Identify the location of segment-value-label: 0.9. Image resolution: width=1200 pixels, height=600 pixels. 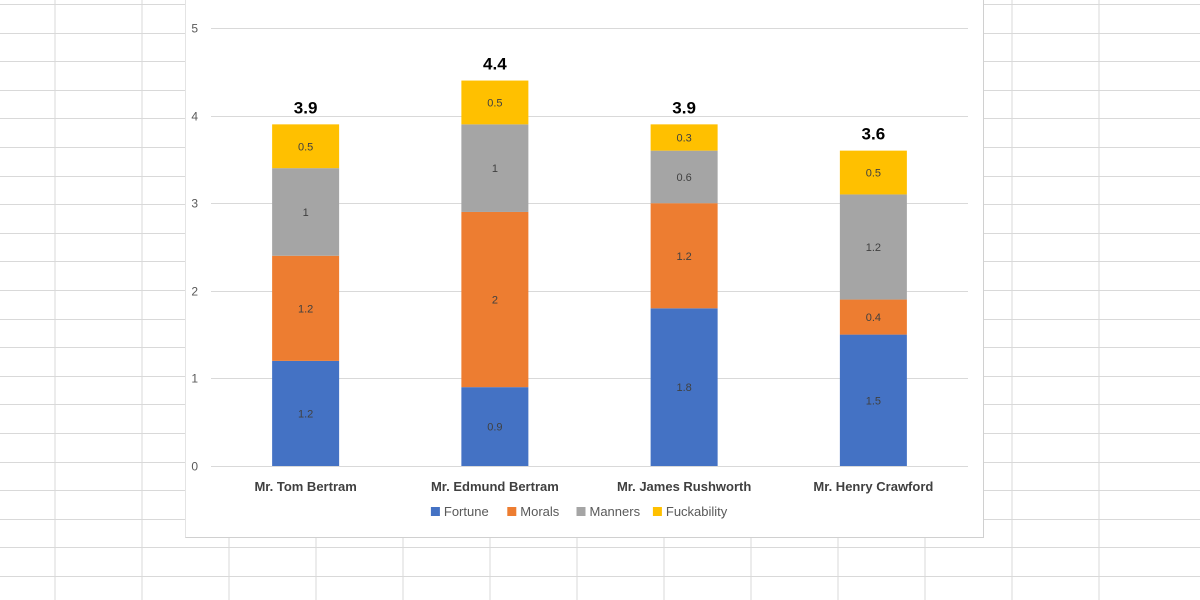
(494, 428).